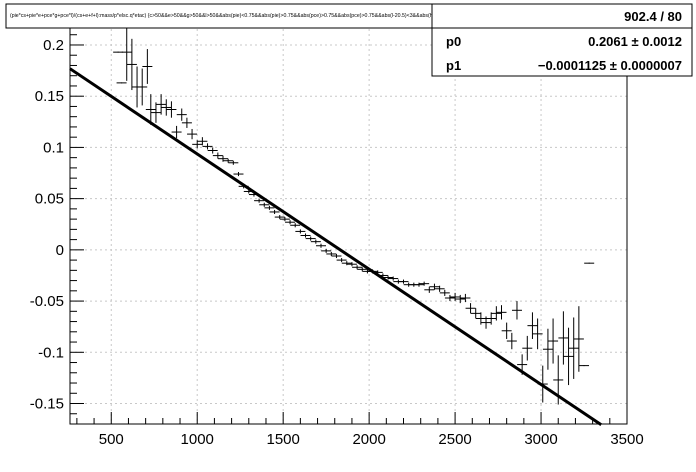  I want to click on x-tick-label: 3000, so click(540, 439).